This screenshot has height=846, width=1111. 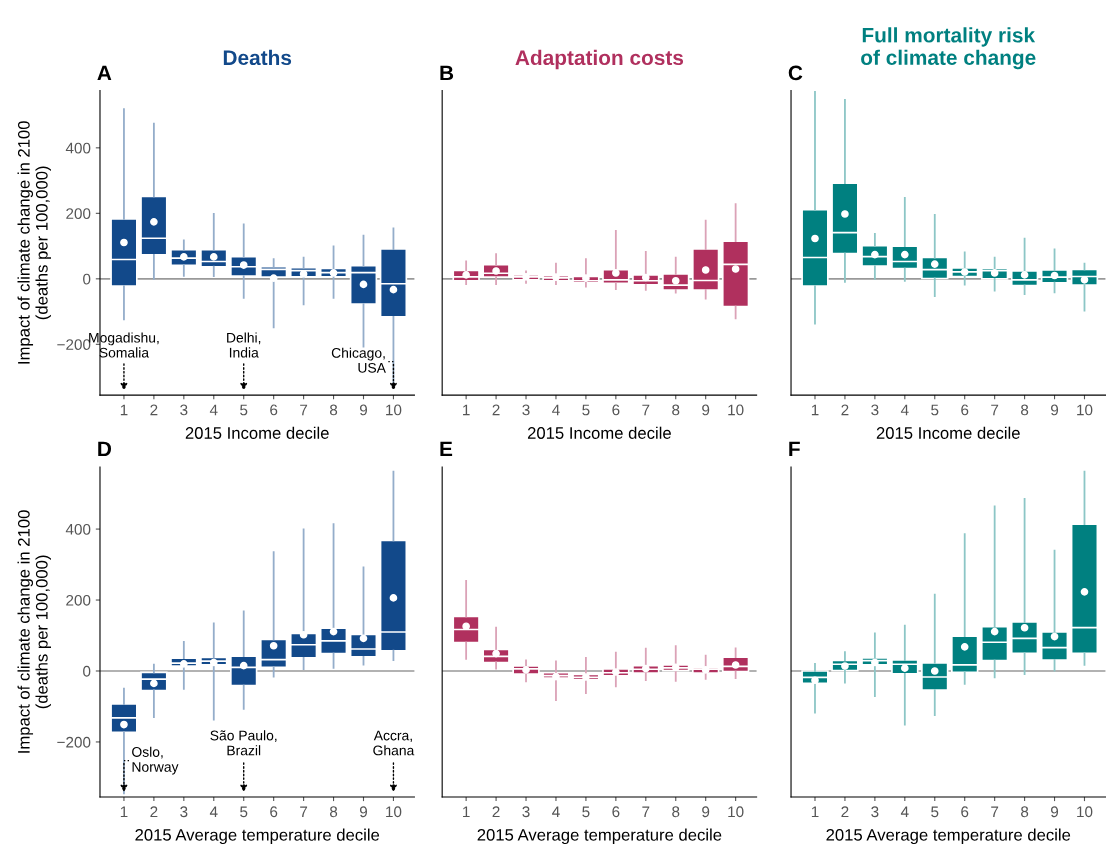 I want to click on chart-subtitle: Full mortality risk of climate change, so click(x=948, y=48).